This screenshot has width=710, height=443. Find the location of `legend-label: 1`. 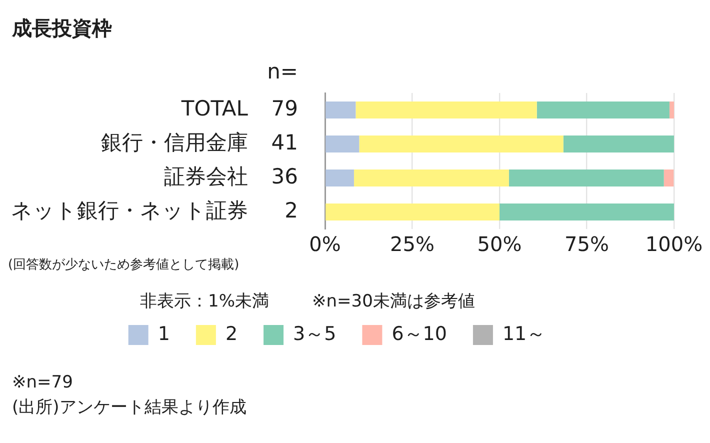

legend-label: 1 is located at coordinates (164, 333).